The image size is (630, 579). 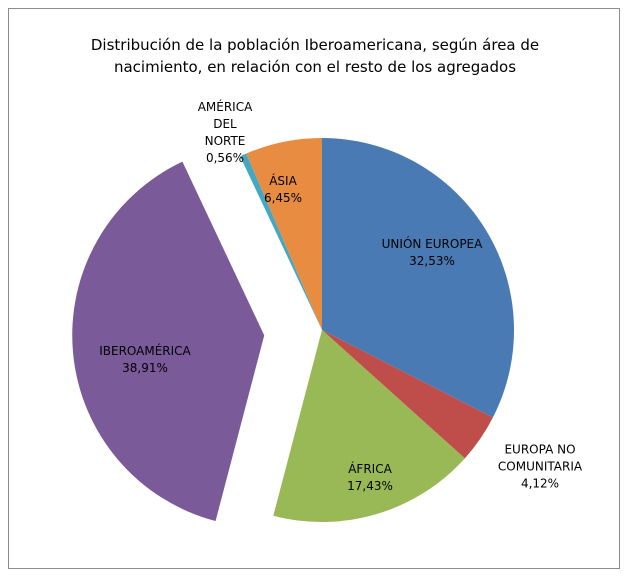 I want to click on slice-label: UNIÓN EUROPEA 32,53%, so click(x=432, y=253).